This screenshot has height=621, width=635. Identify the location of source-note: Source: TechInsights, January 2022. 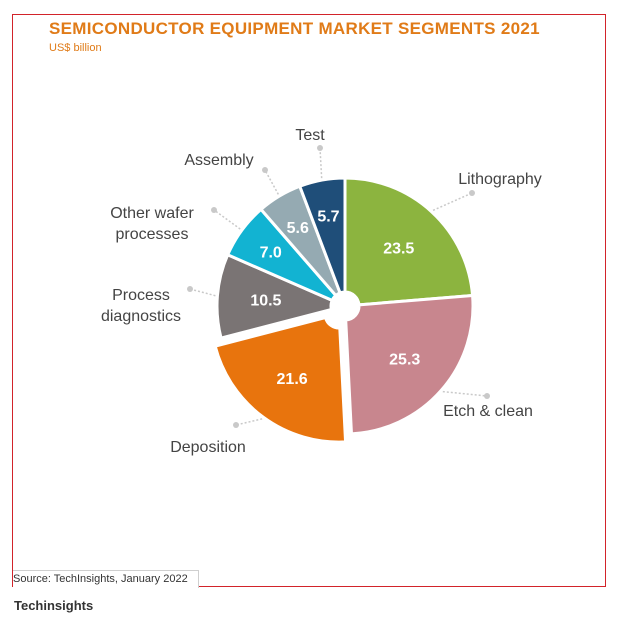
(106, 579).